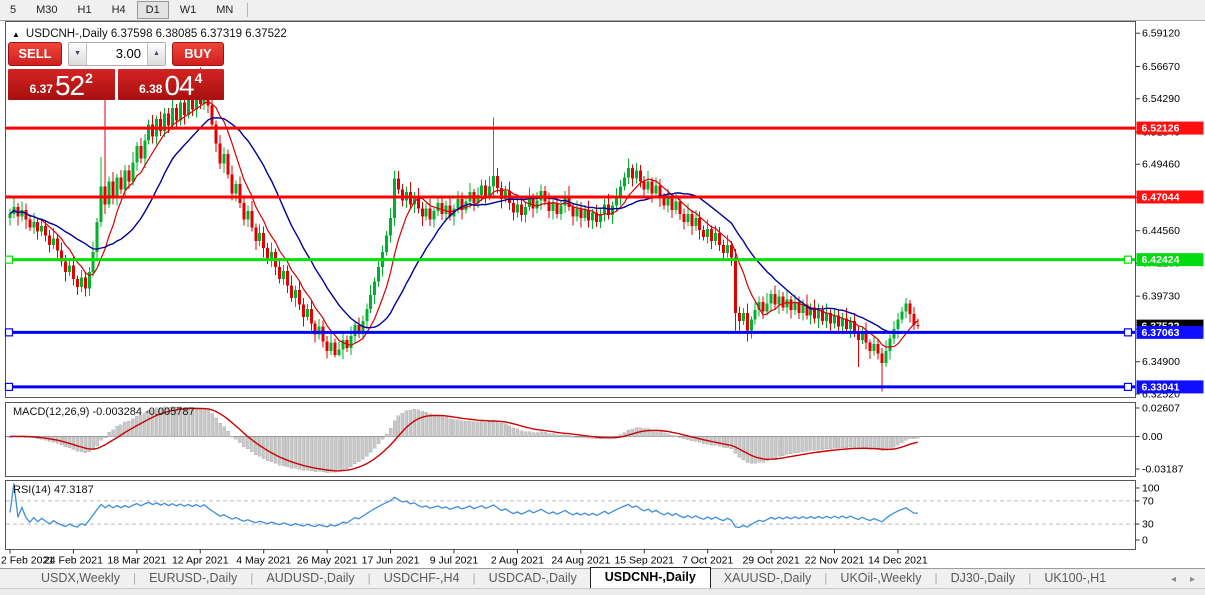  Describe the element at coordinates (767, 578) in the screenshot. I see `tab-xauusd-daily: XAUUSD-,Daily` at that location.